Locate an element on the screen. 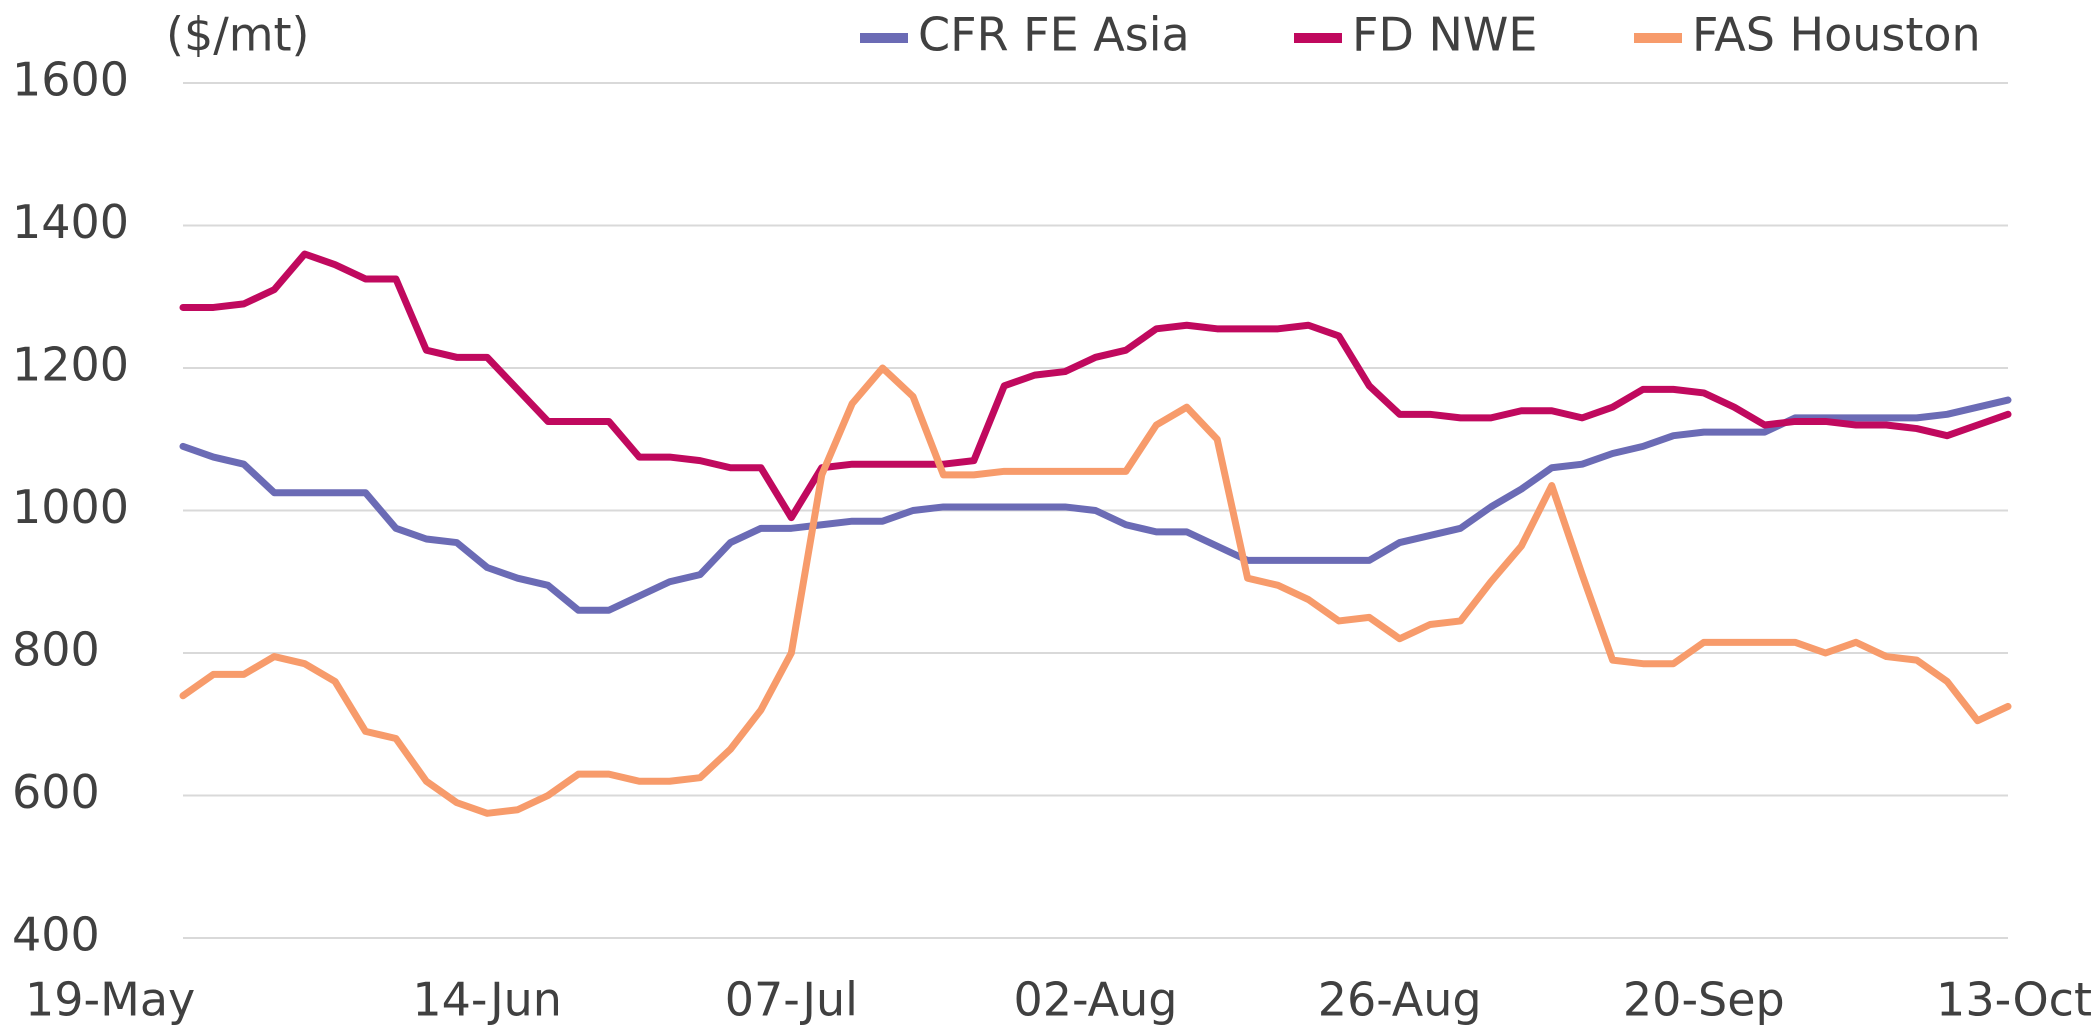 Image resolution: width=2092 pixels, height=1027 pixels. y-tick-label: 600 is located at coordinates (56, 792).